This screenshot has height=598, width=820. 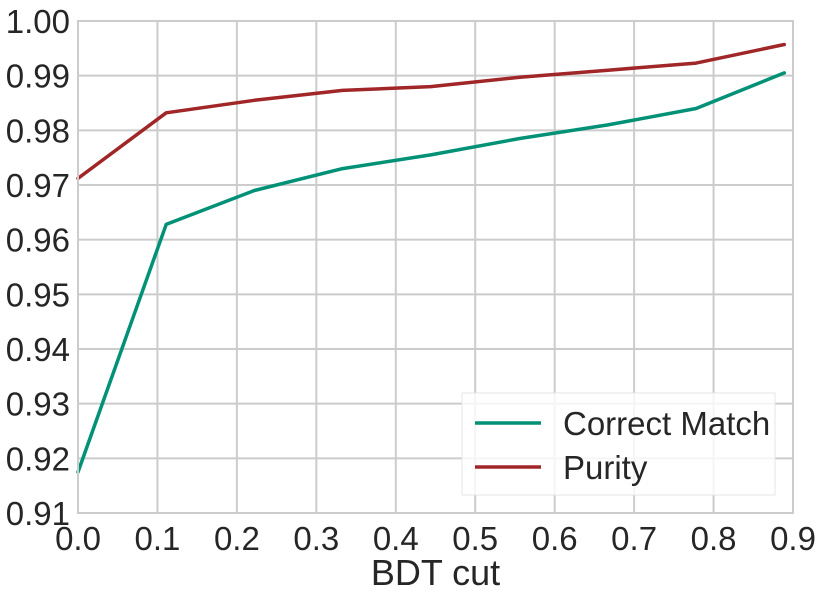 What do you see at coordinates (158, 538) in the screenshot?
I see `x-tick-label: 0.1` at bounding box center [158, 538].